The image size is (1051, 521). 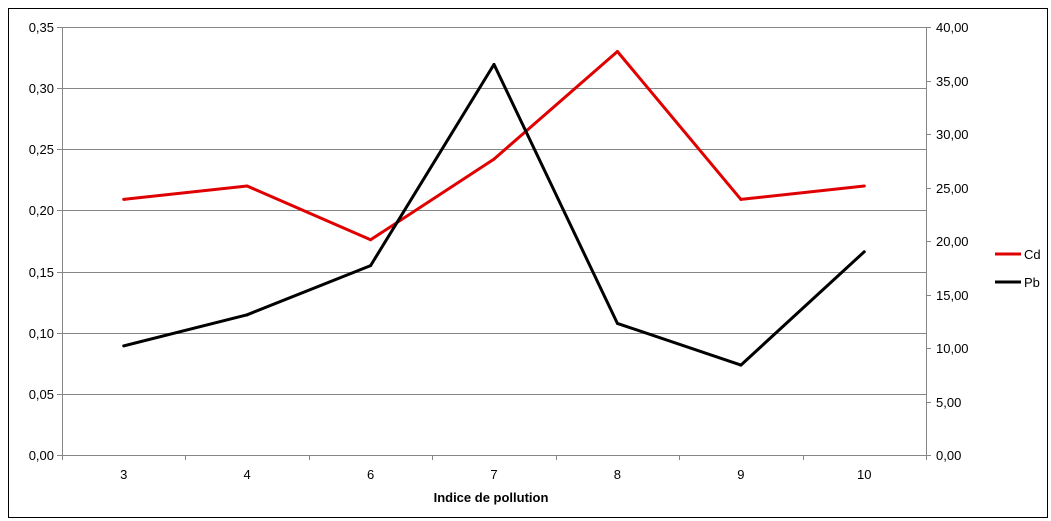 I want to click on right-tick-label: 15,00, so click(x=952, y=295).